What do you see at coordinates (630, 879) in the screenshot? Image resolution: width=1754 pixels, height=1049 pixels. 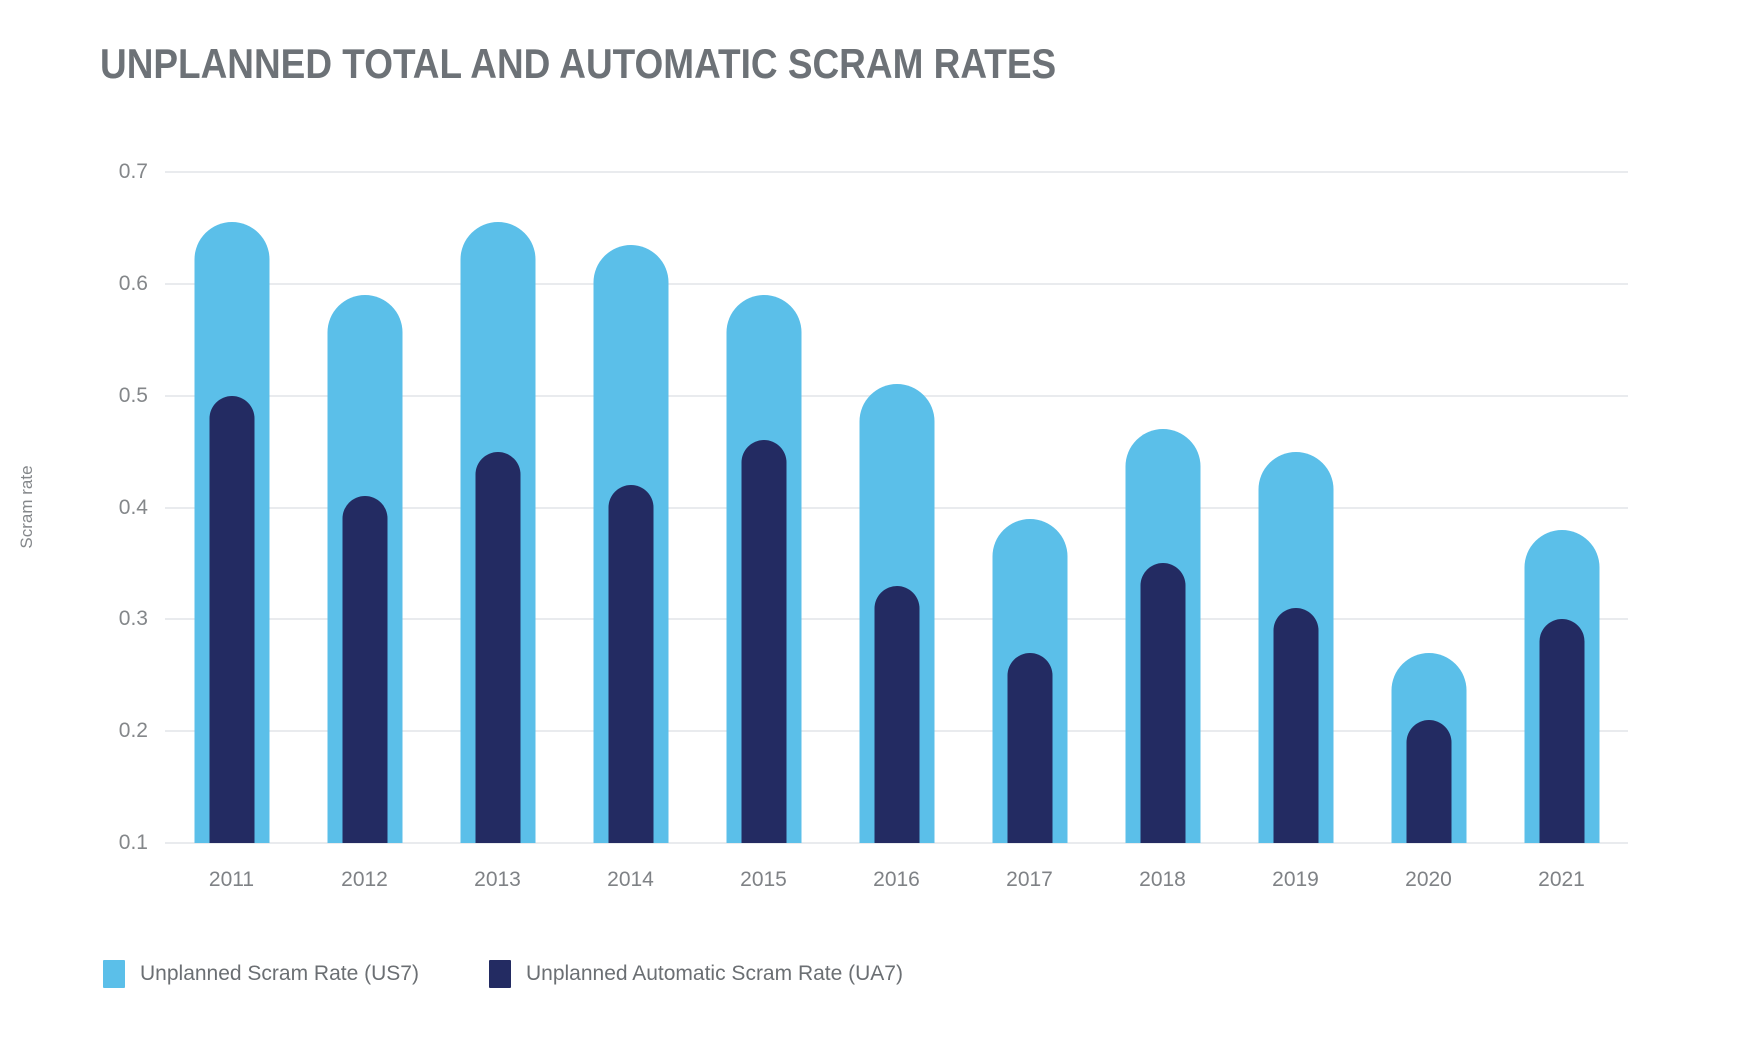 I see `x-tick-label-2014: 2014` at bounding box center [630, 879].